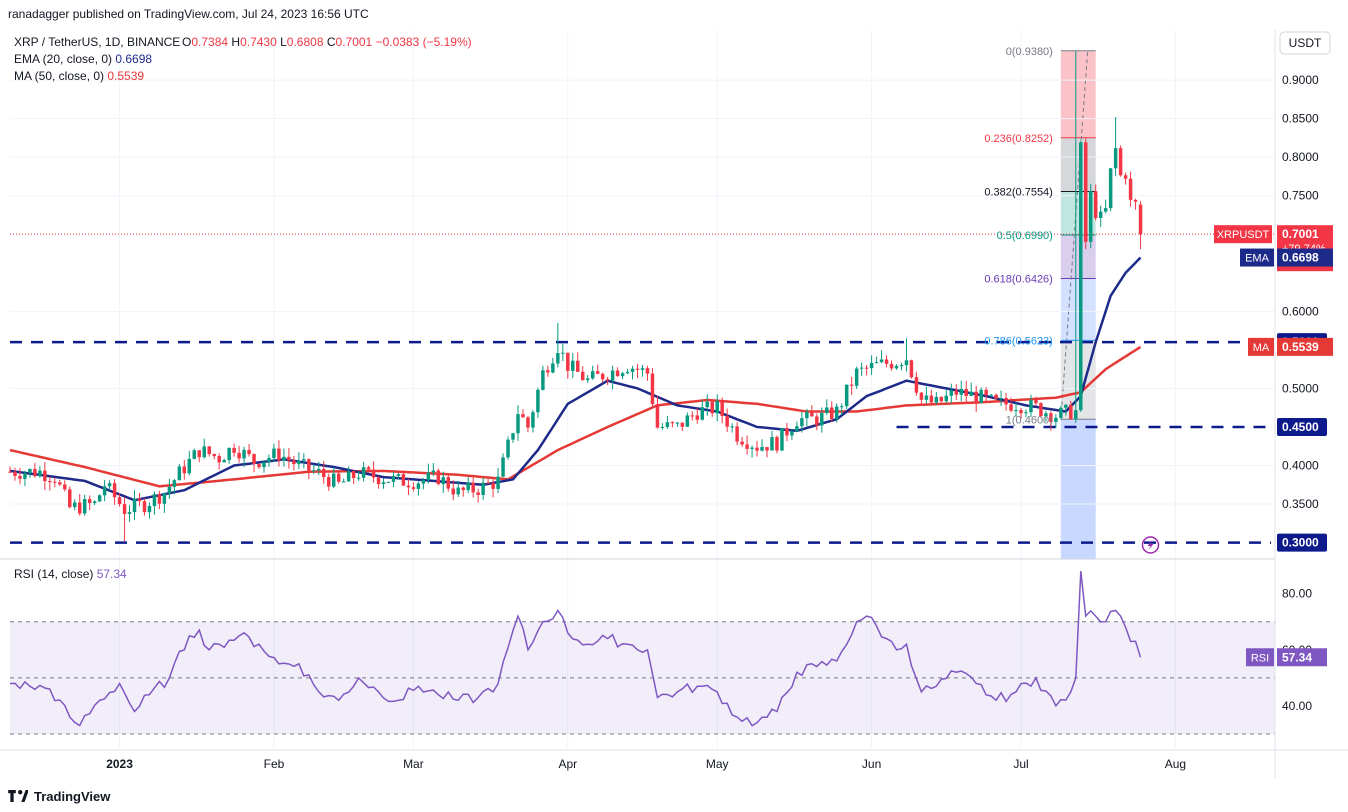 The height and width of the screenshot is (812, 1348). Describe the element at coordinates (1078, 164) in the screenshot. I see `fib-zone` at that location.